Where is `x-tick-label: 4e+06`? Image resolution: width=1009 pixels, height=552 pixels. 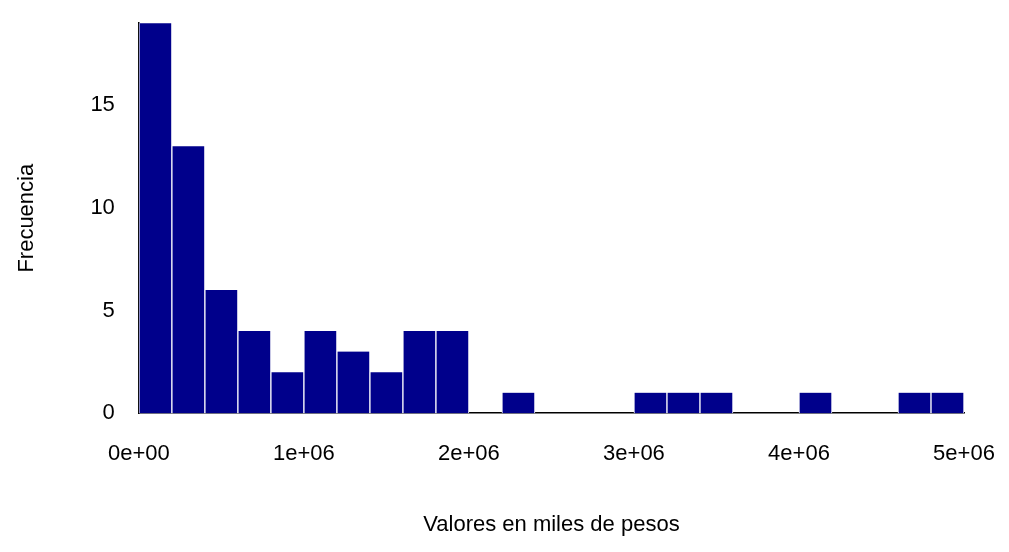
x-tick-label: 4e+06 is located at coordinates (799, 453).